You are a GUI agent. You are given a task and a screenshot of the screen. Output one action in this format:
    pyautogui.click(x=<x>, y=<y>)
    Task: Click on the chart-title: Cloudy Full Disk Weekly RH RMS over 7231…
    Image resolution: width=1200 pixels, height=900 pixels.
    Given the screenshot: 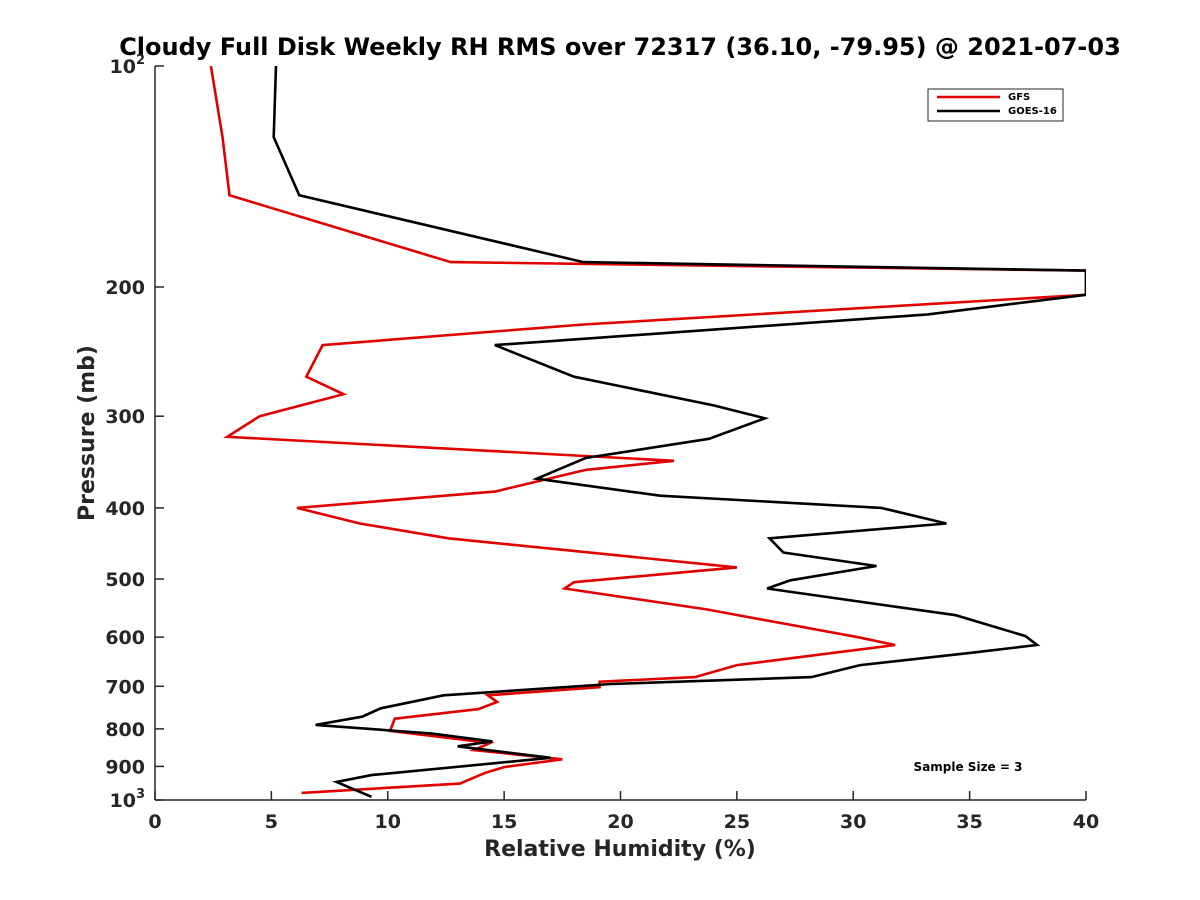 What is the action you would take?
    pyautogui.click(x=620, y=47)
    